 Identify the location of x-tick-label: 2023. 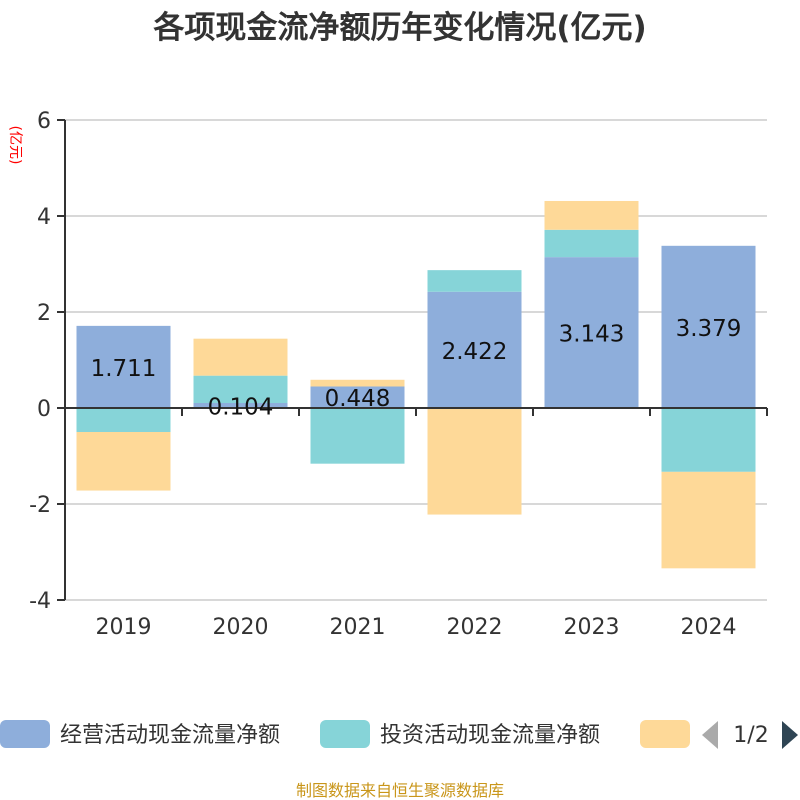
(592, 627).